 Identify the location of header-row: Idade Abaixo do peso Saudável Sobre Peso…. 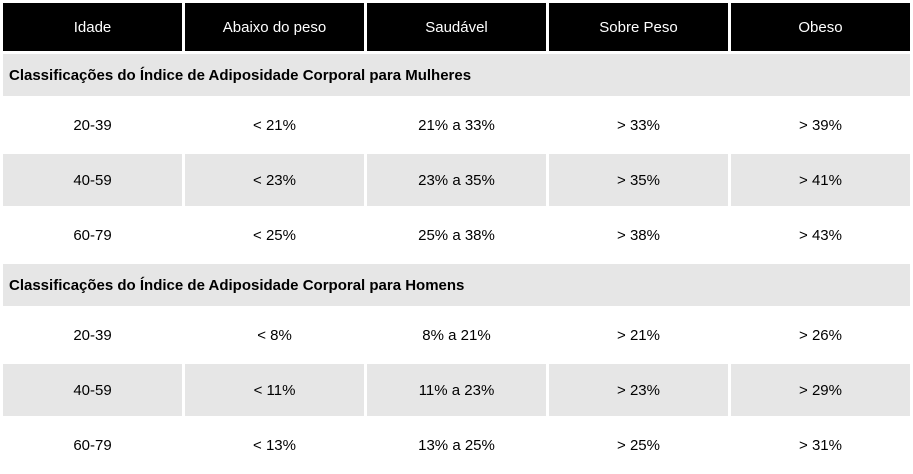
(456, 27).